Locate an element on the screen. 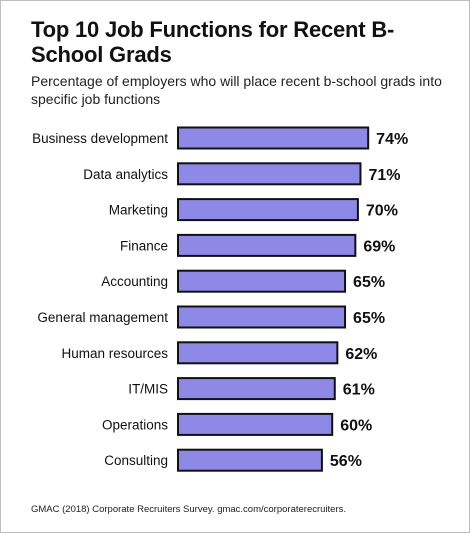  category-label: Accounting is located at coordinates (134, 281).